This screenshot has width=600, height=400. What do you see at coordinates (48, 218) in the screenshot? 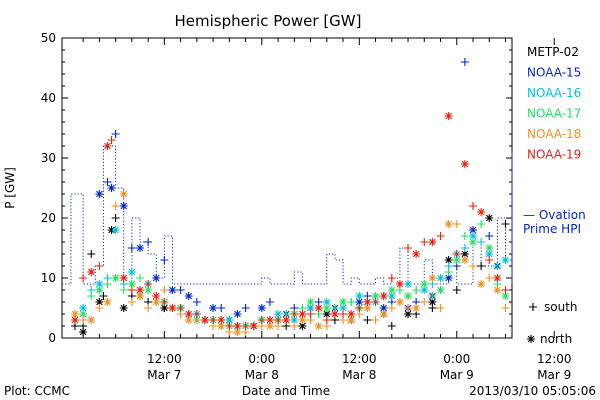
I see `y-tick-label: 20` at bounding box center [48, 218].